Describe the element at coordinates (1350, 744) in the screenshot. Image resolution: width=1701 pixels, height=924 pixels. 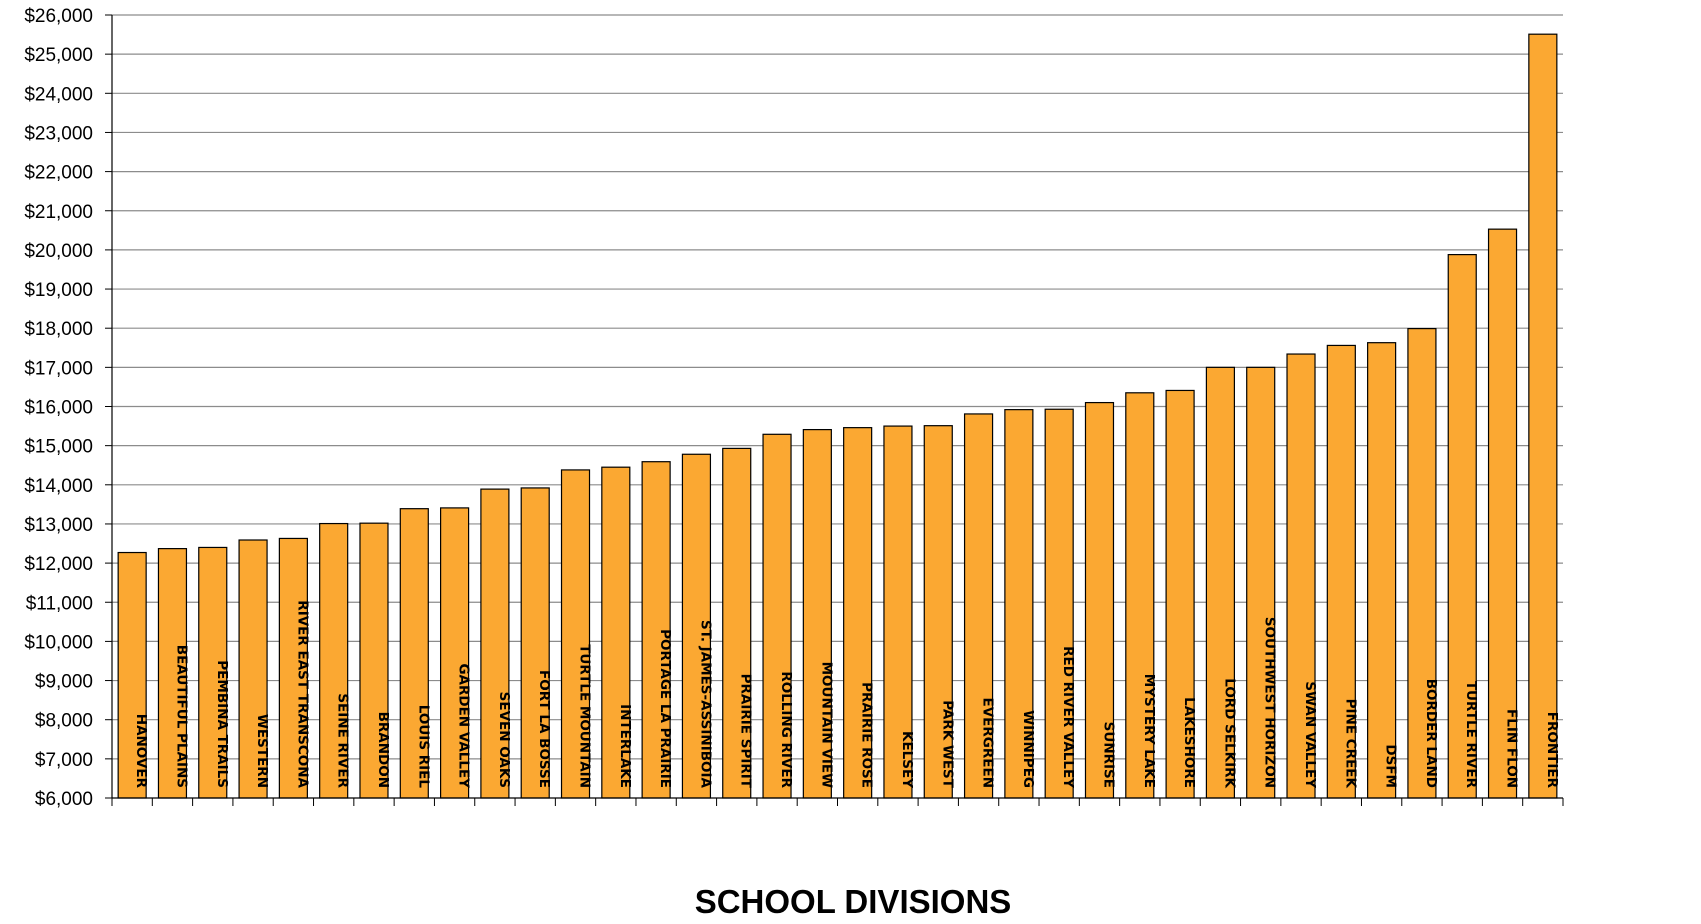
I see `bar-label: PINE CREEK` at that location.